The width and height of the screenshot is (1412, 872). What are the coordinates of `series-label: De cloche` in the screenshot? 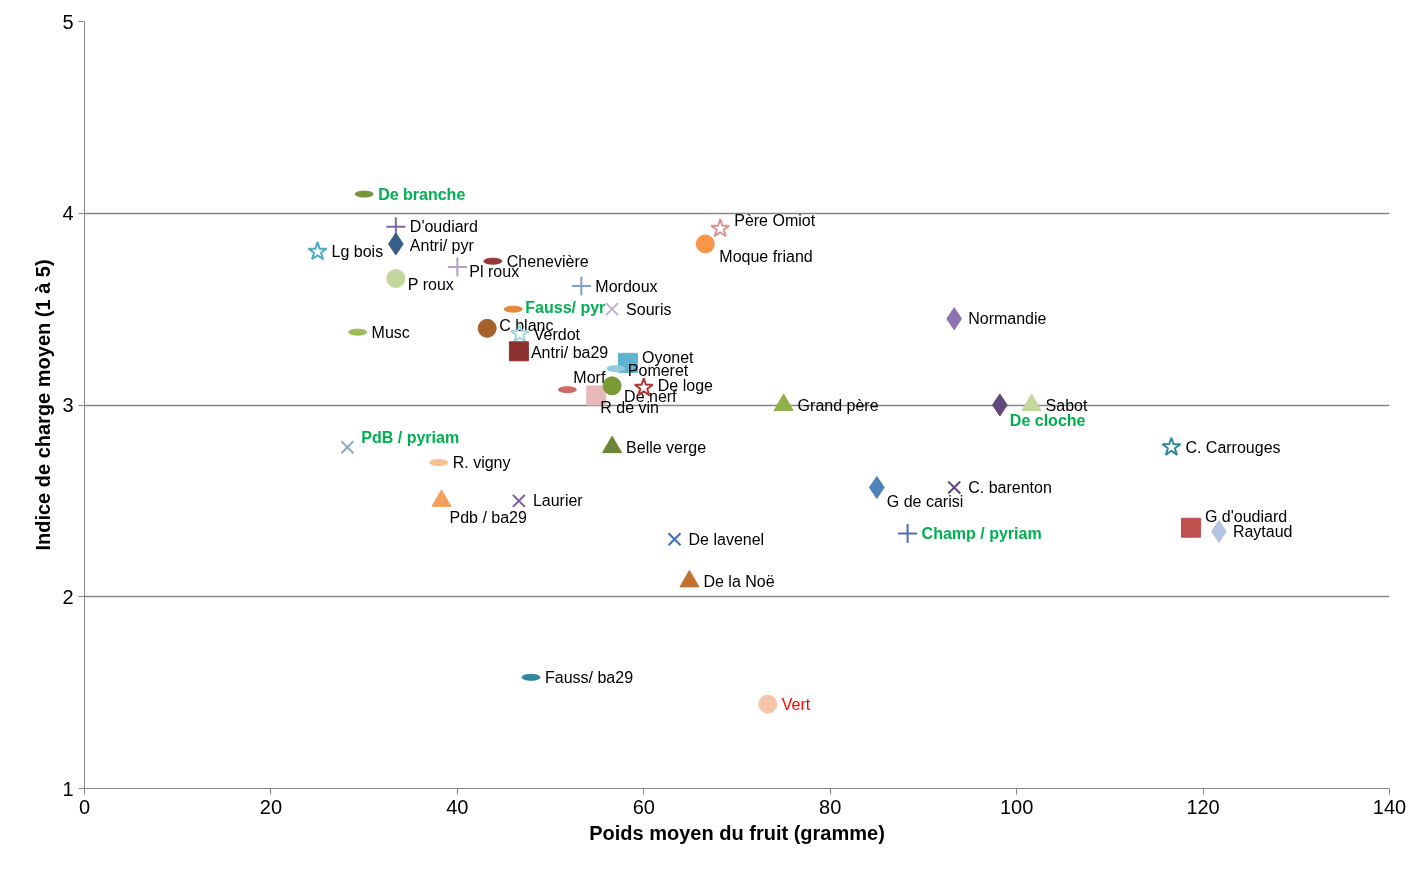 It's located at (1047, 420).